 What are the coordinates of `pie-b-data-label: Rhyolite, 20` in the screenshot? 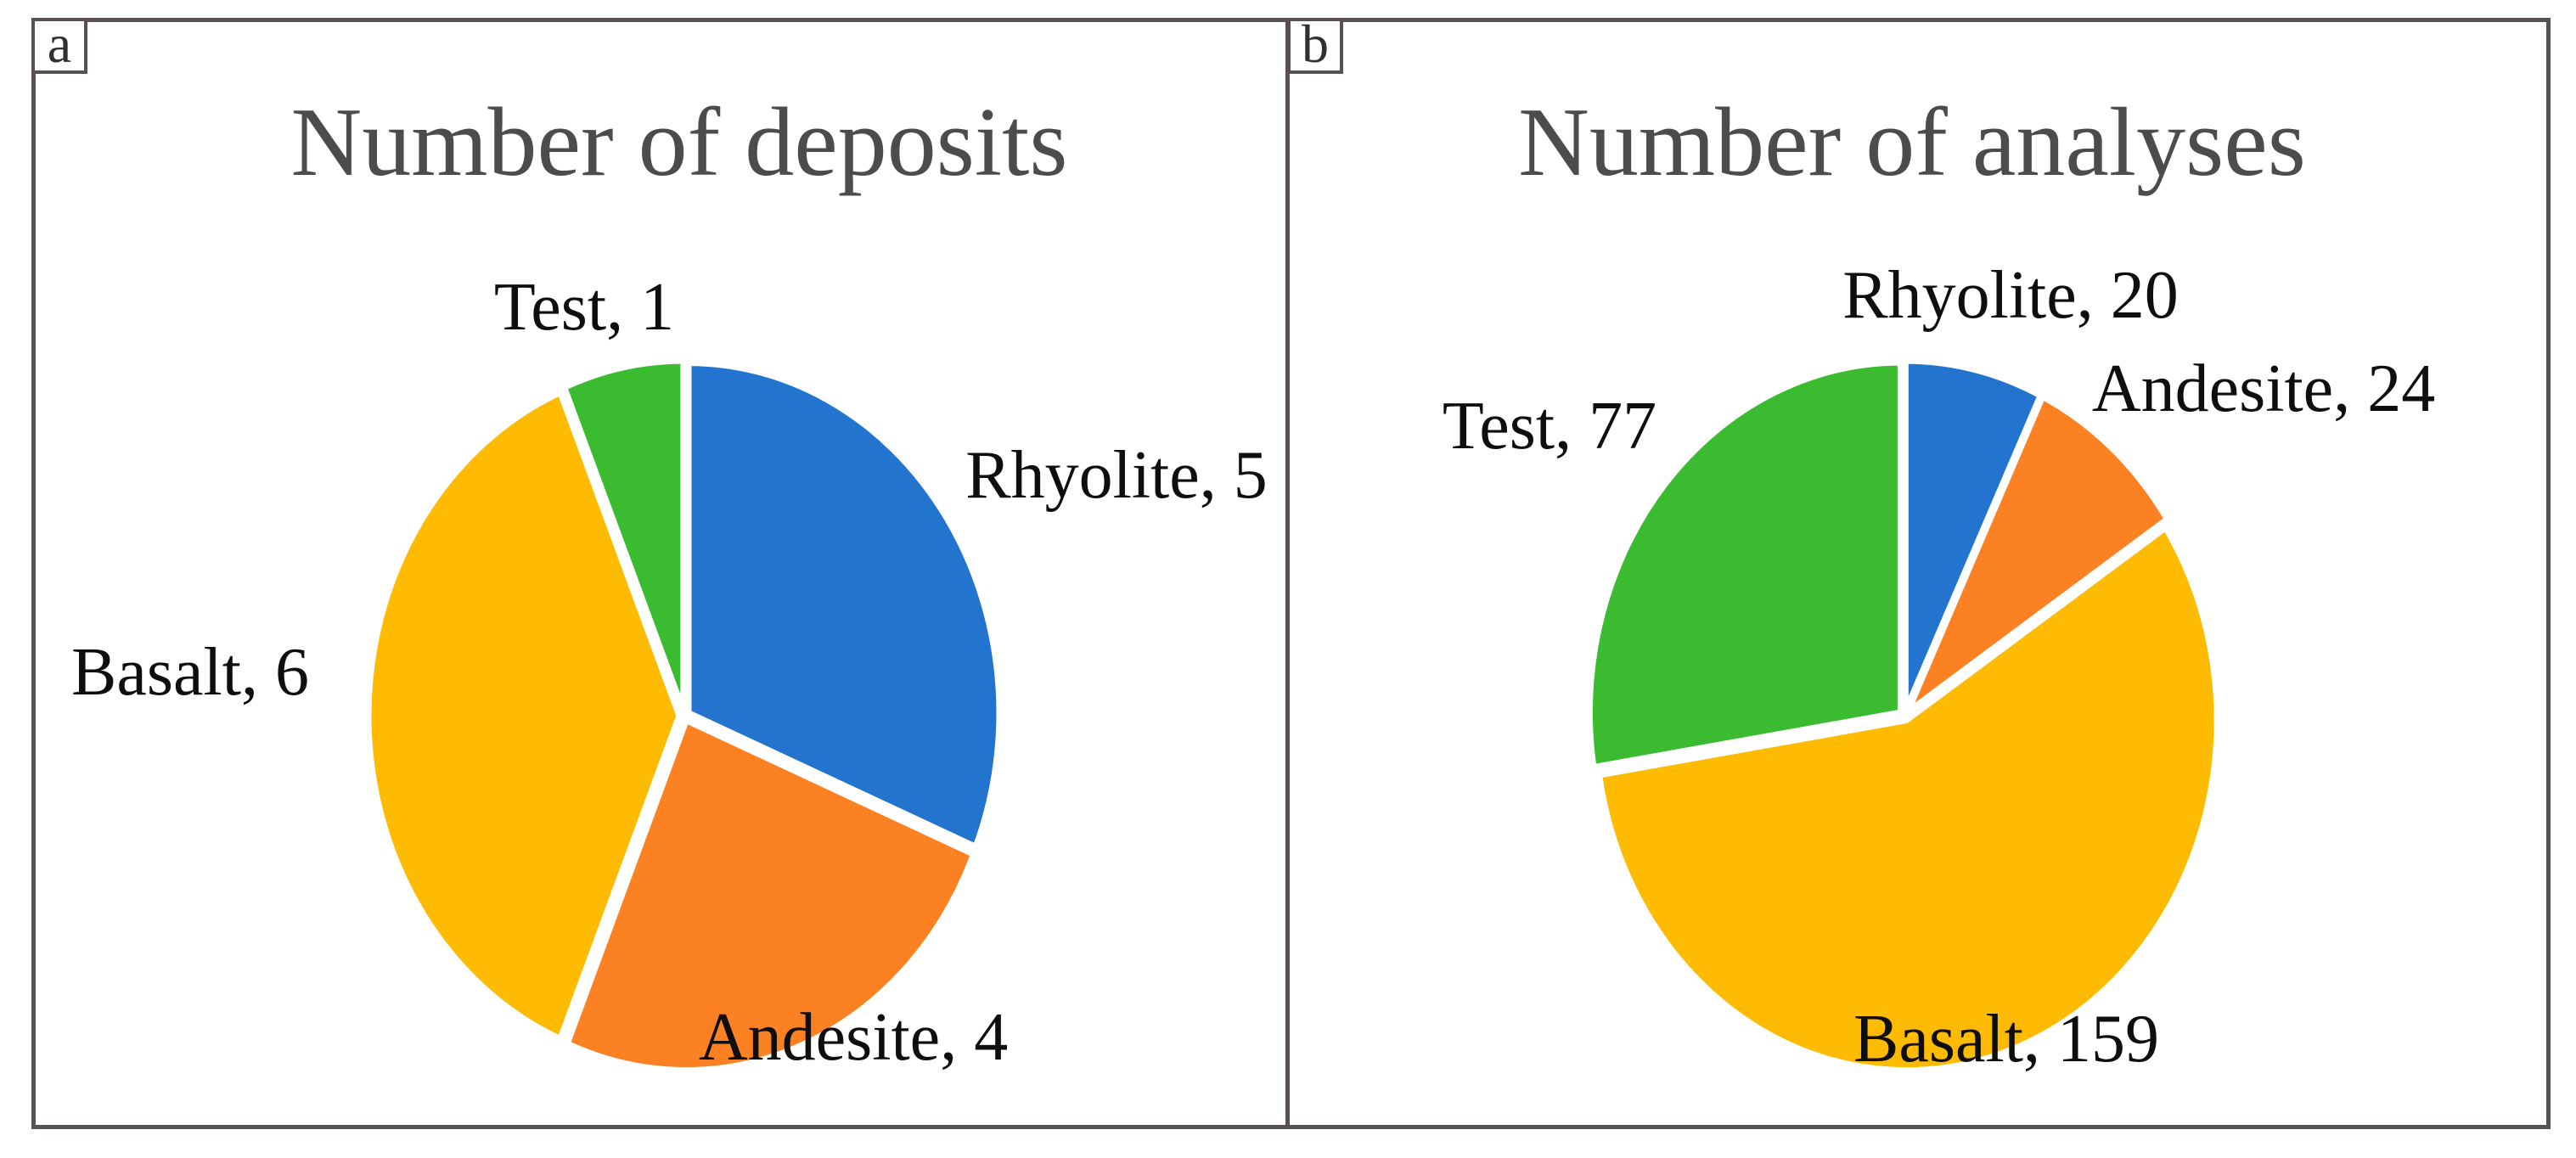 It's located at (2010, 295).